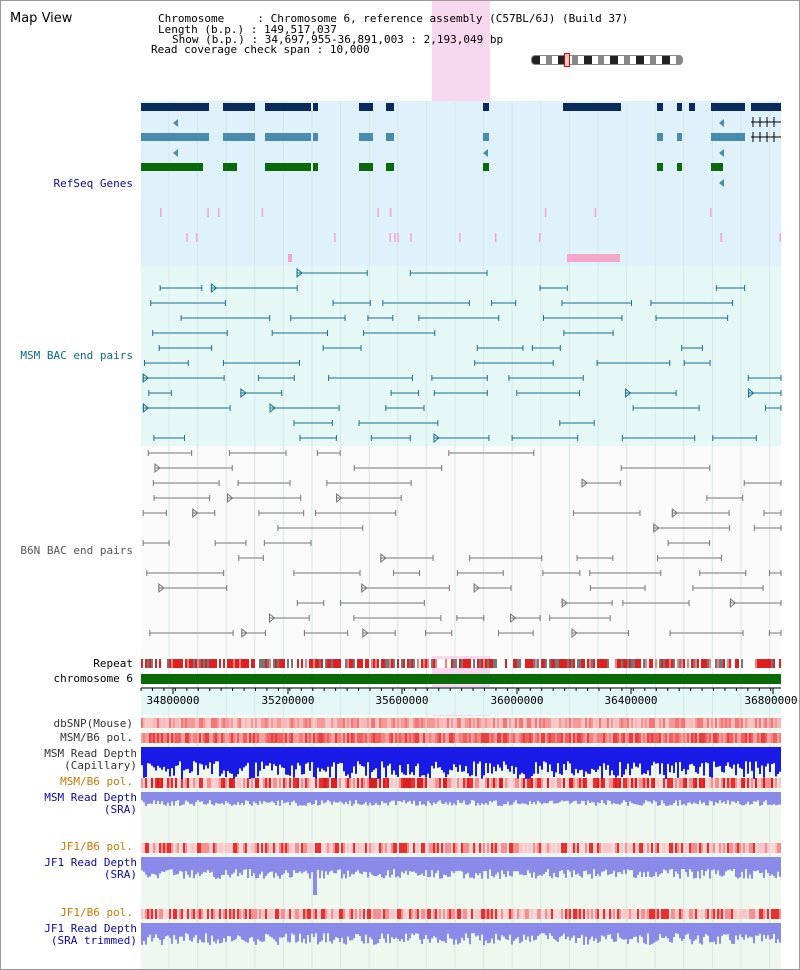  Describe the element at coordinates (84, 869) in the screenshot. I see `track-label-jf1-depth-sra: JF1 Read Depth (SRA)` at that location.